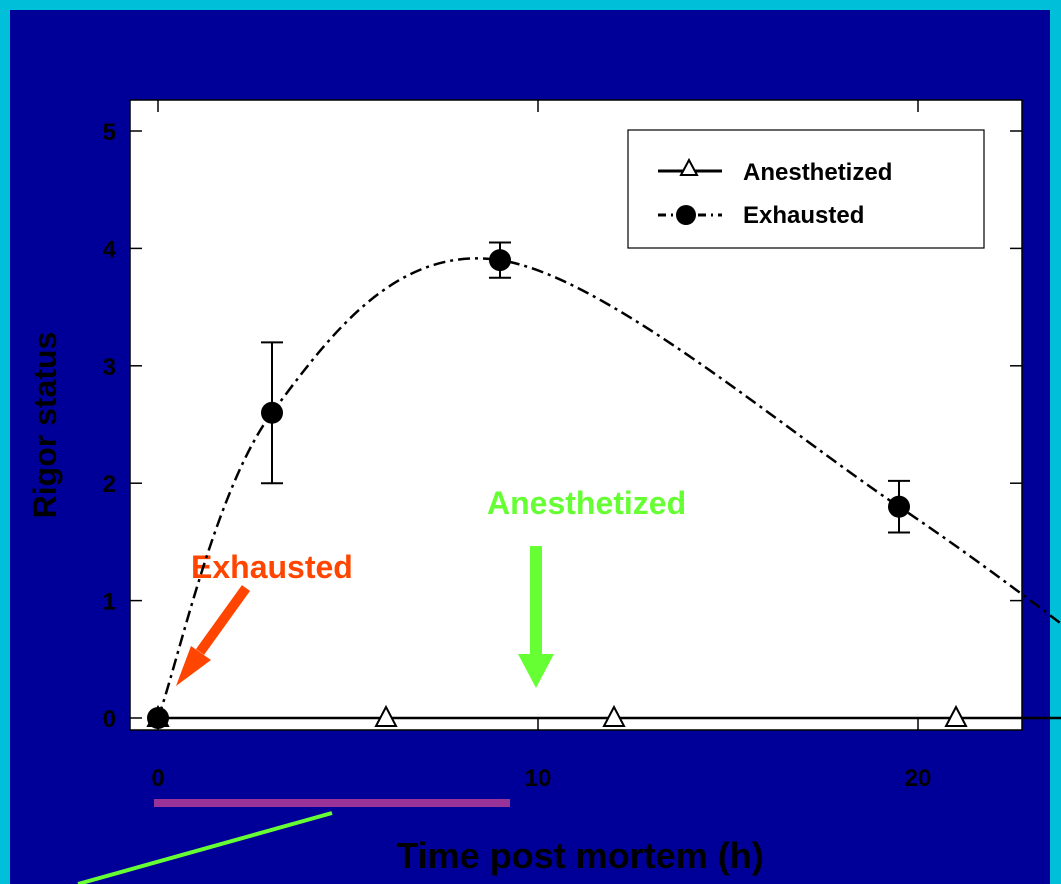 The height and width of the screenshot is (884, 1061). I want to click on anesthetized-annotation-label: Anesthetized, so click(586, 503).